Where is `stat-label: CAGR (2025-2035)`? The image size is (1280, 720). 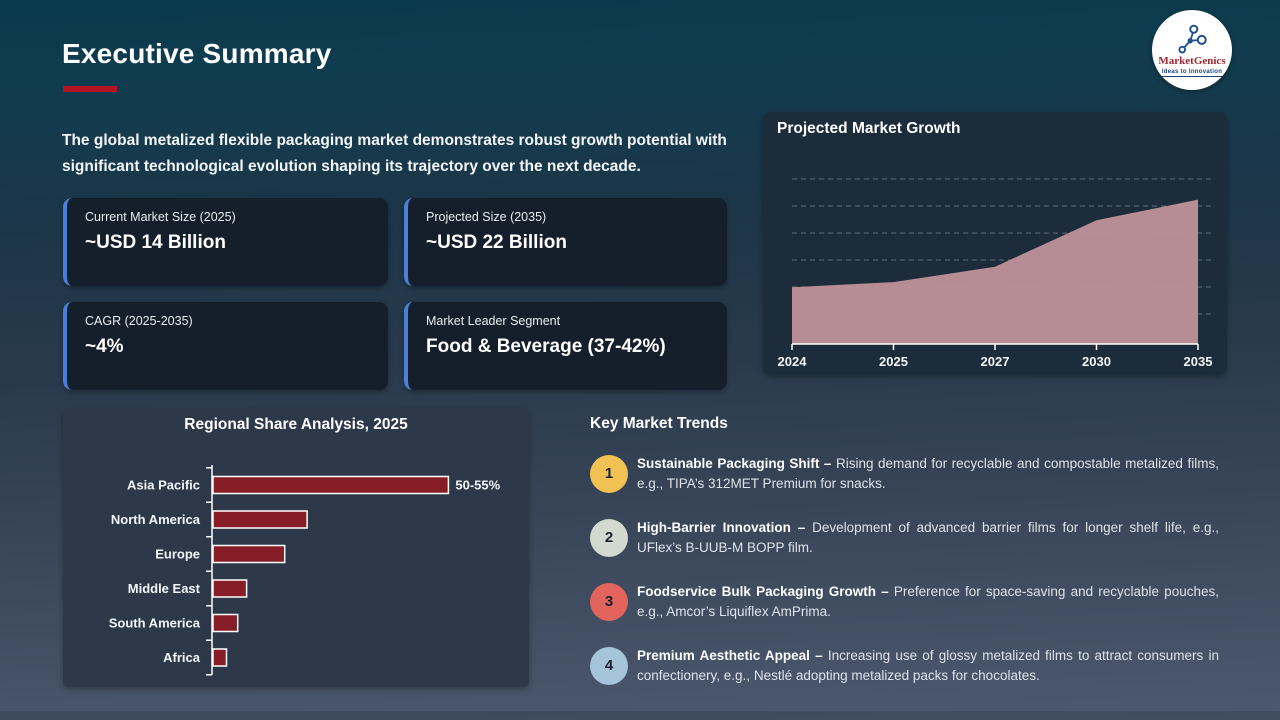
stat-label: CAGR (2025-2035) is located at coordinates (139, 321).